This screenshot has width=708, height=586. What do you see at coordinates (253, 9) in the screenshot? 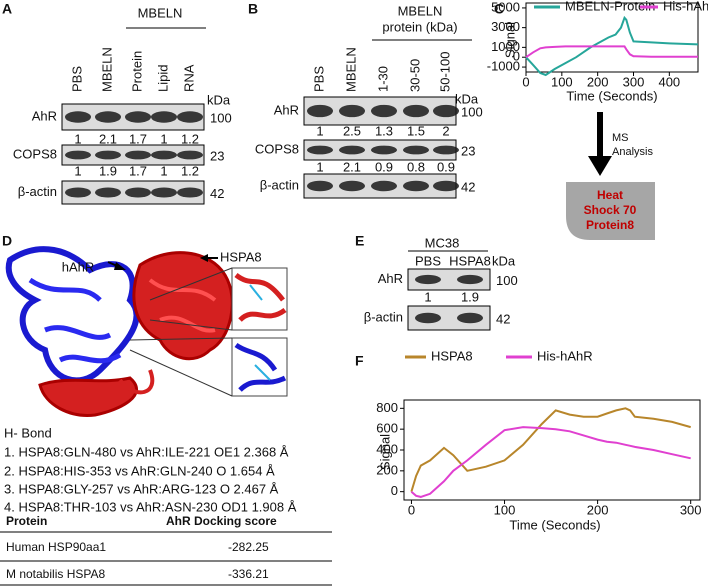
I see `panel-label: B` at bounding box center [253, 9].